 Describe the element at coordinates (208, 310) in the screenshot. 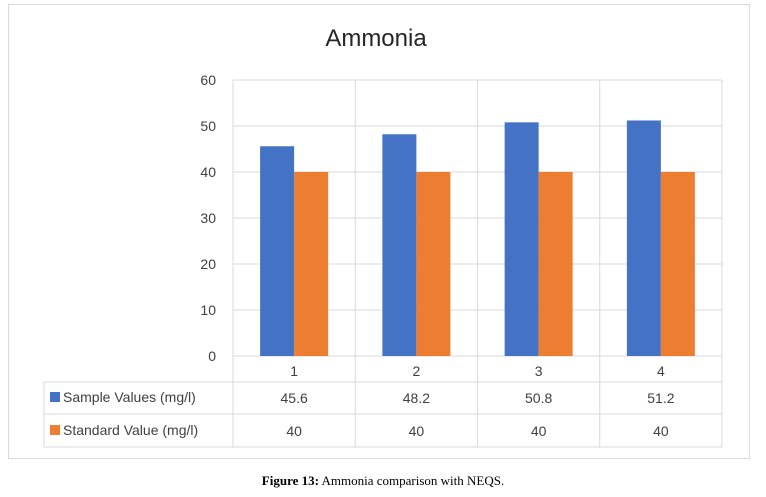

I see `y-tick-label: 10` at that location.